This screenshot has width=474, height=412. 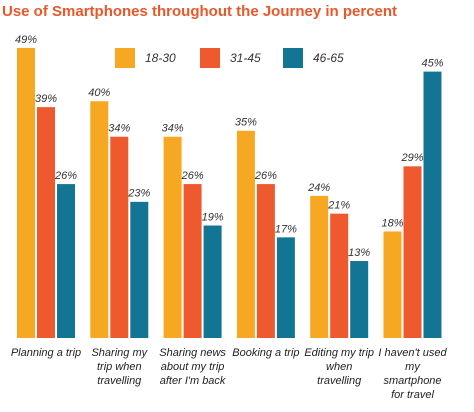 I want to click on x-tick-label: I haven't used my smartphone for travel, so click(x=412, y=374).